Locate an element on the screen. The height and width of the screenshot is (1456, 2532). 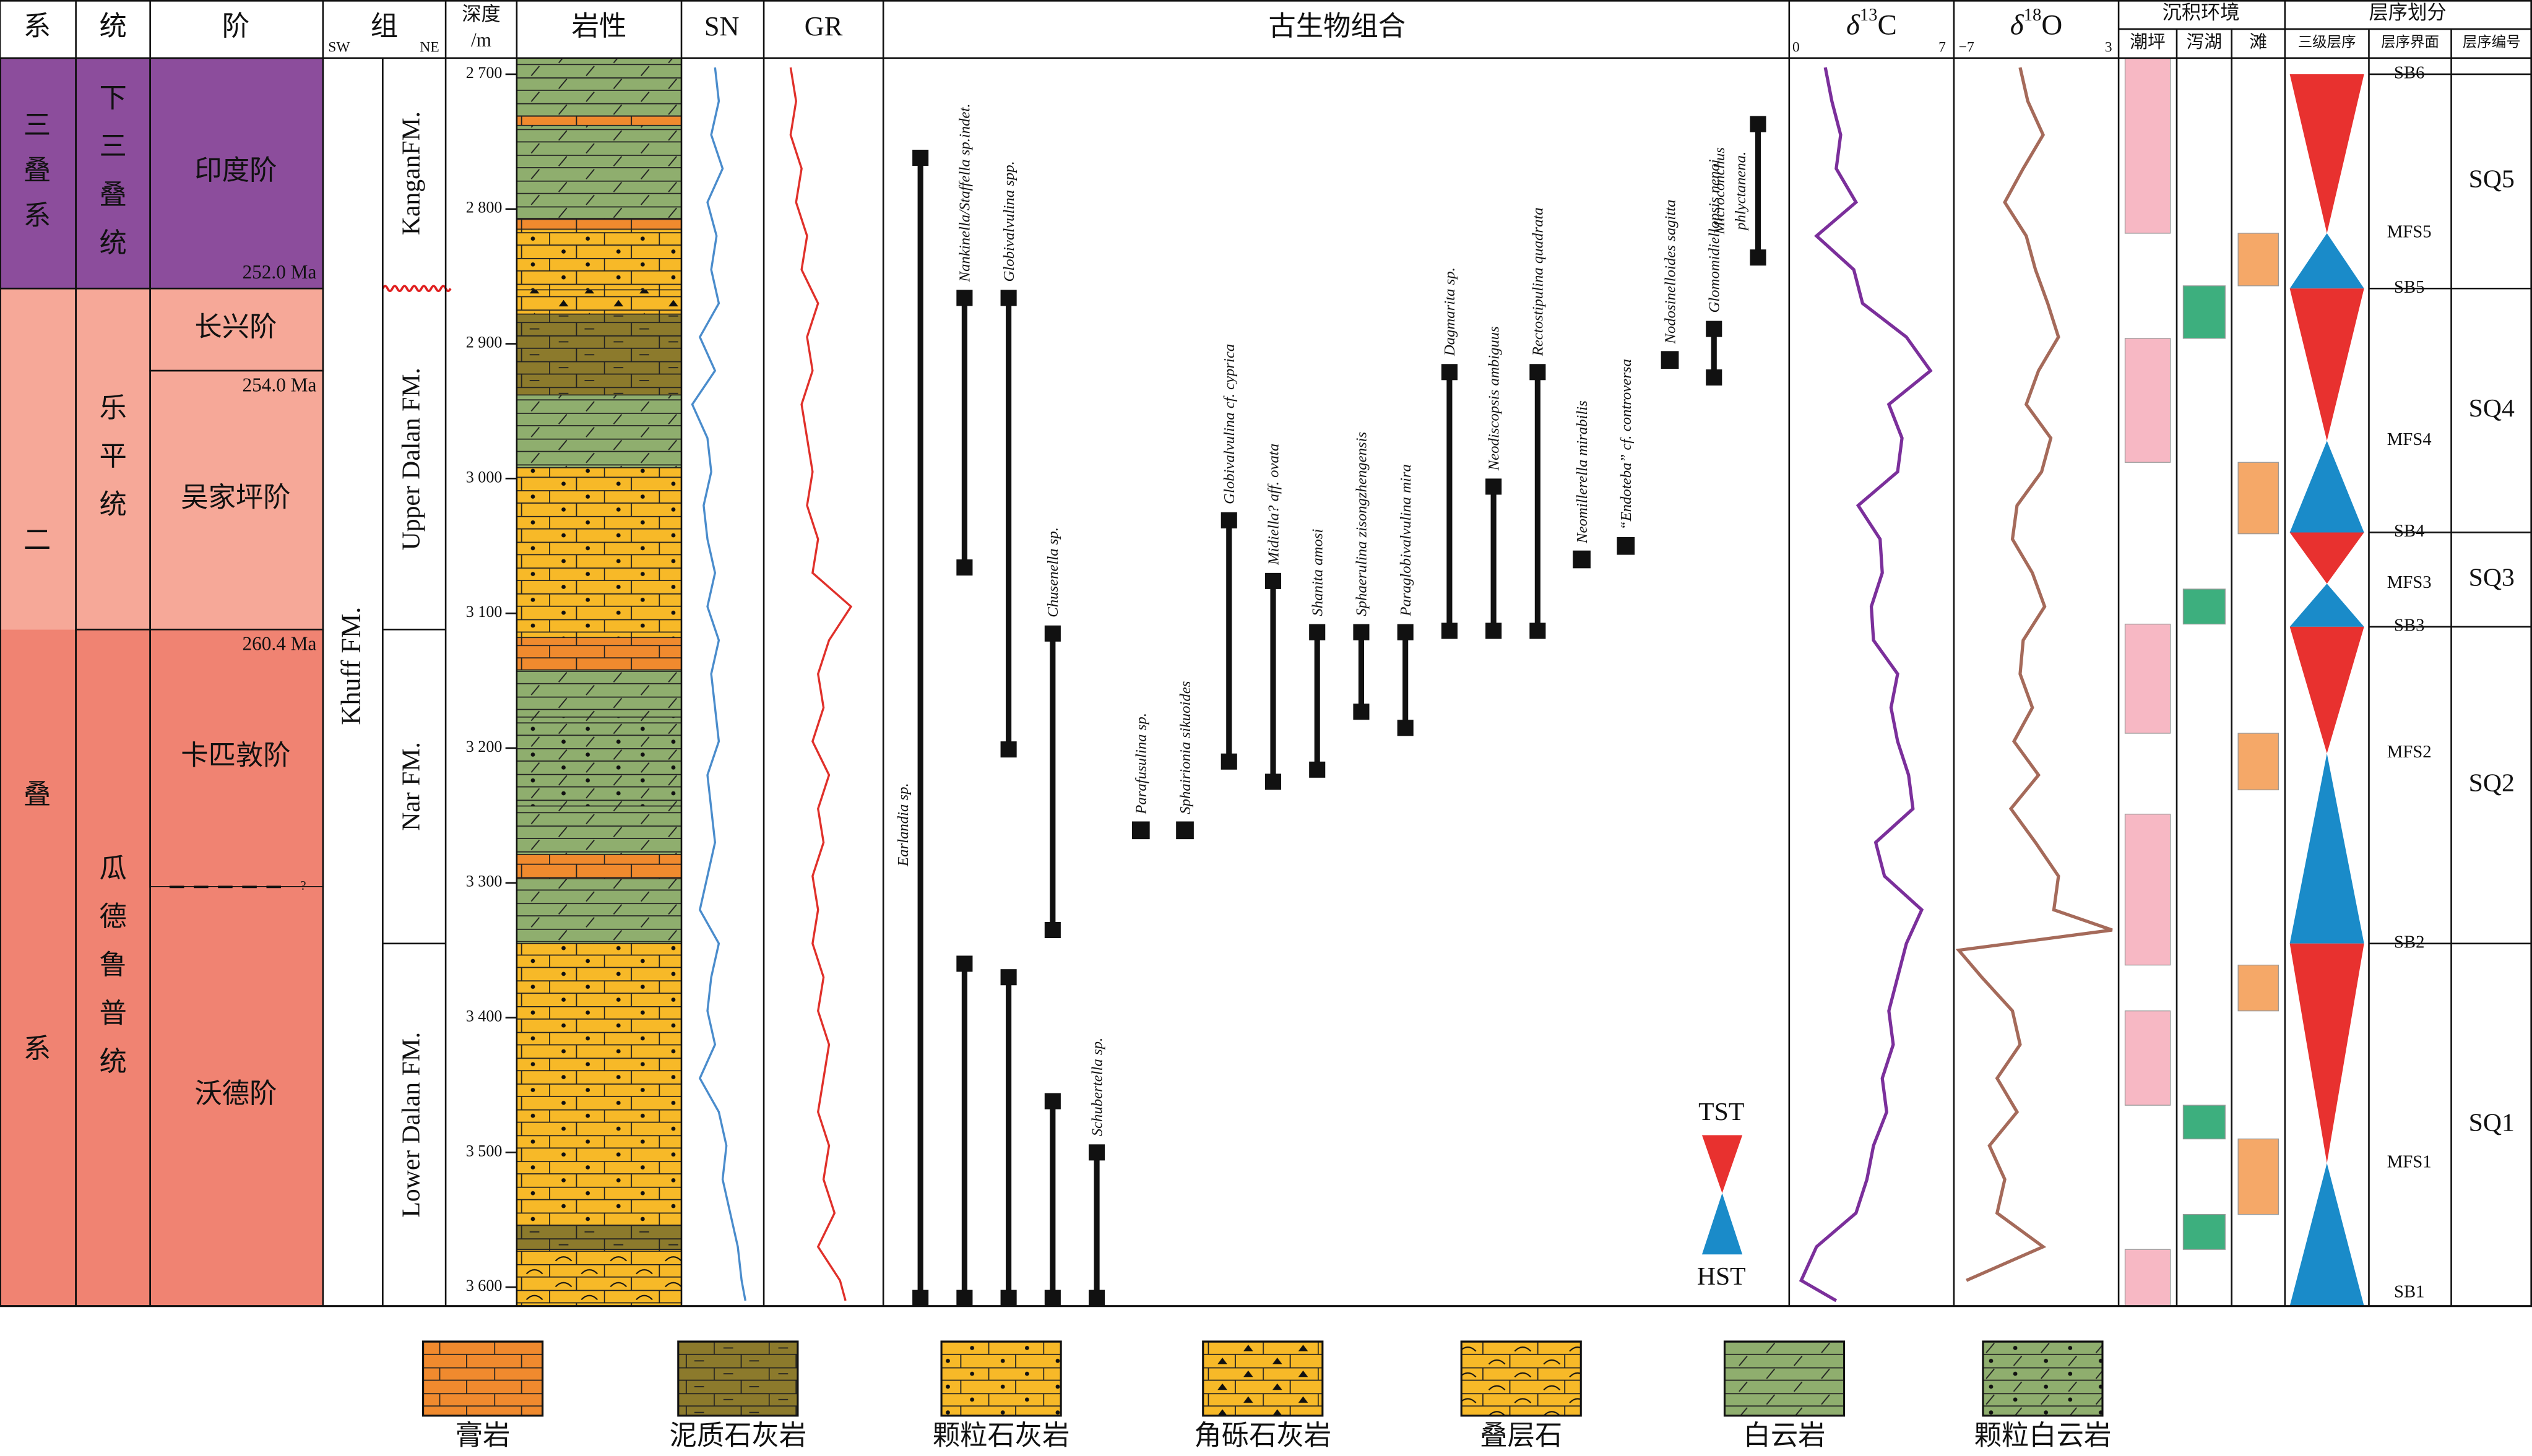
sn-curve is located at coordinates (719, 684).